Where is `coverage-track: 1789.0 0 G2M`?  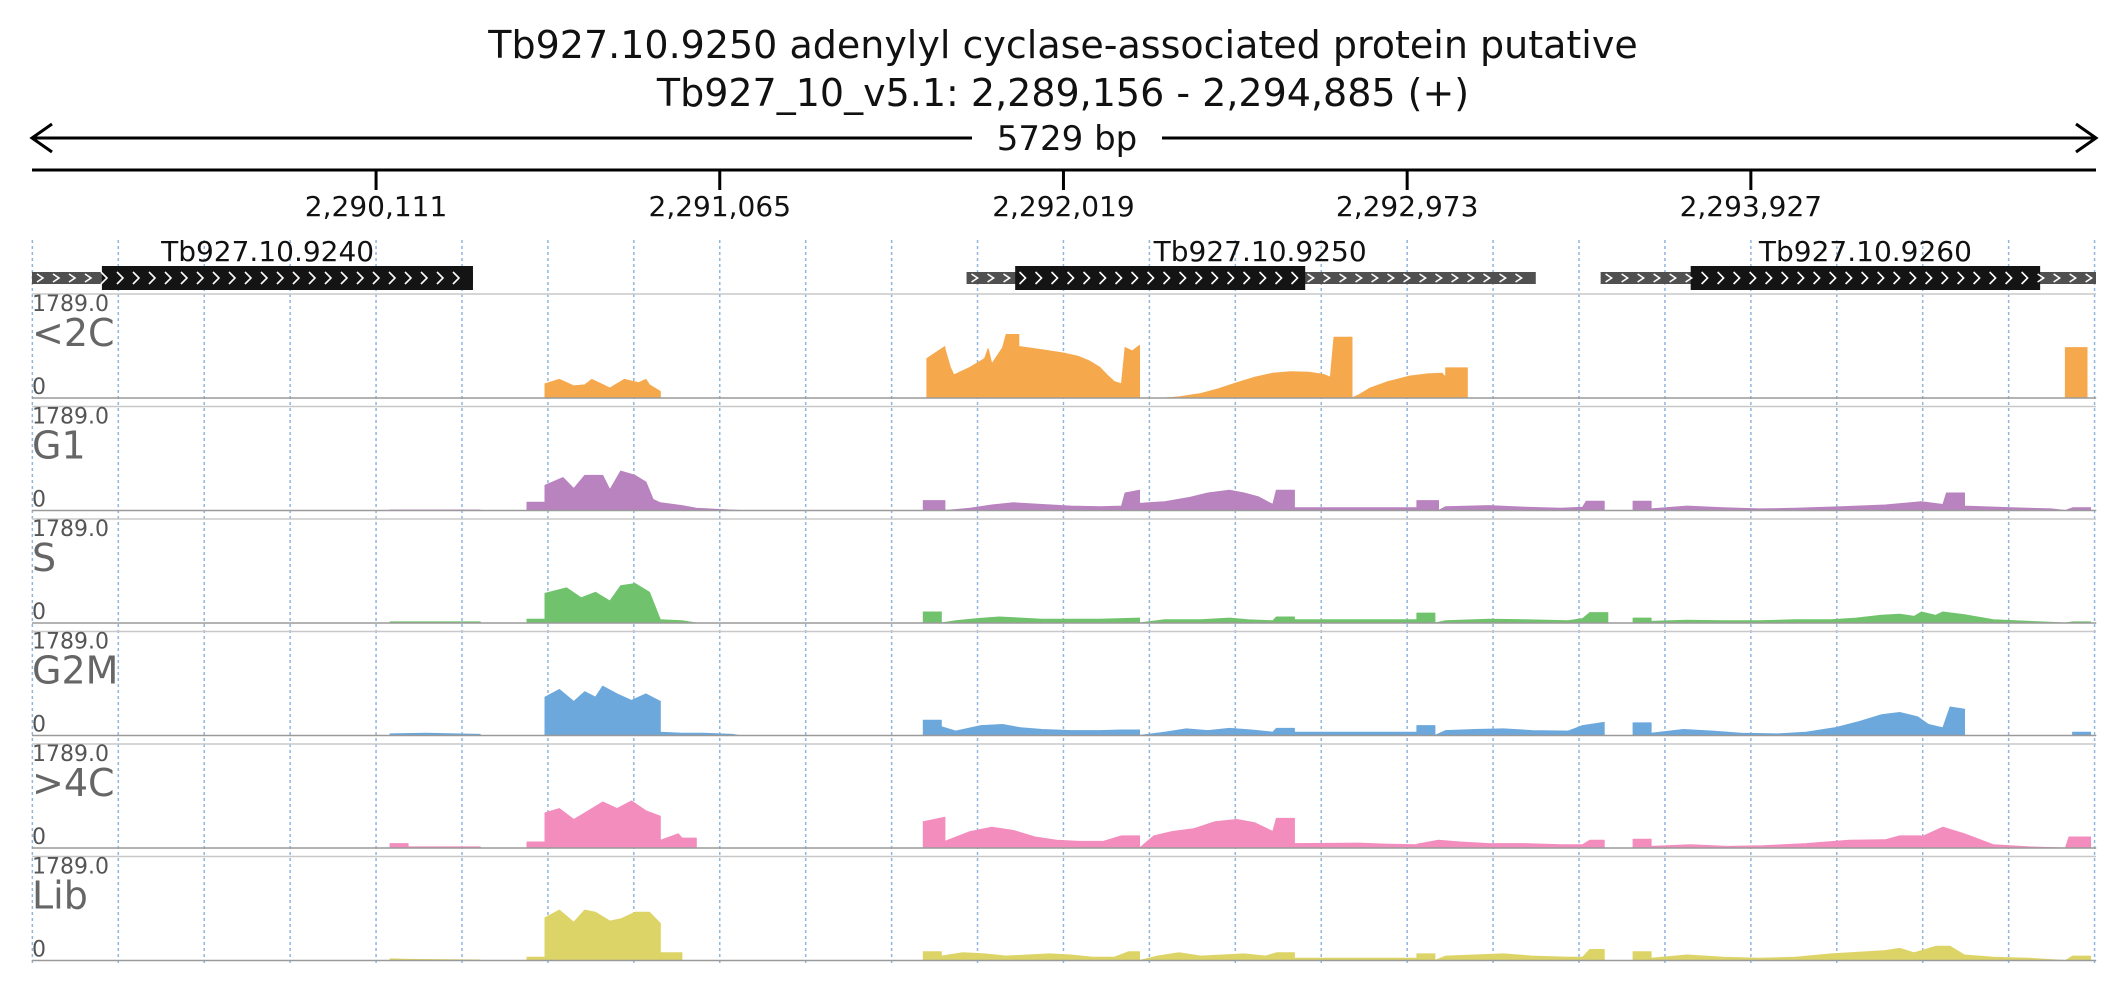 coverage-track: 1789.0 0 G2M is located at coordinates (1064, 684).